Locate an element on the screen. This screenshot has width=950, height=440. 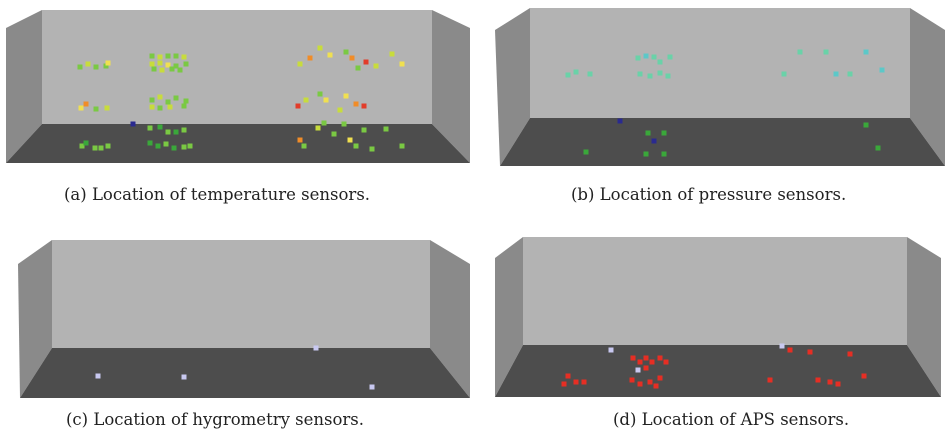
left-wall is located at coordinates (509, 317).